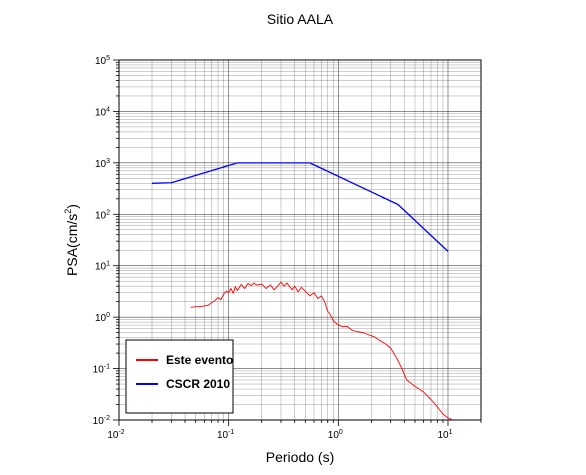 This screenshot has height=475, width=586. I want to click on y-tick-label: 10⁵, so click(102, 61).